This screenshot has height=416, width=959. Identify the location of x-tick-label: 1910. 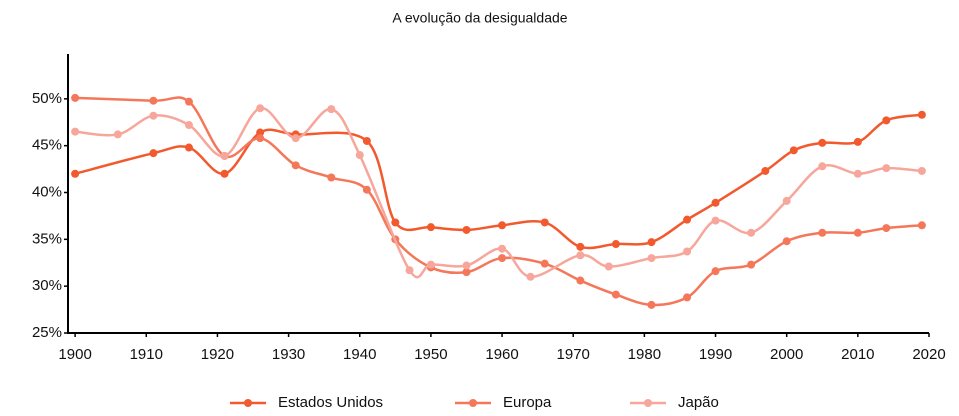
(146, 354).